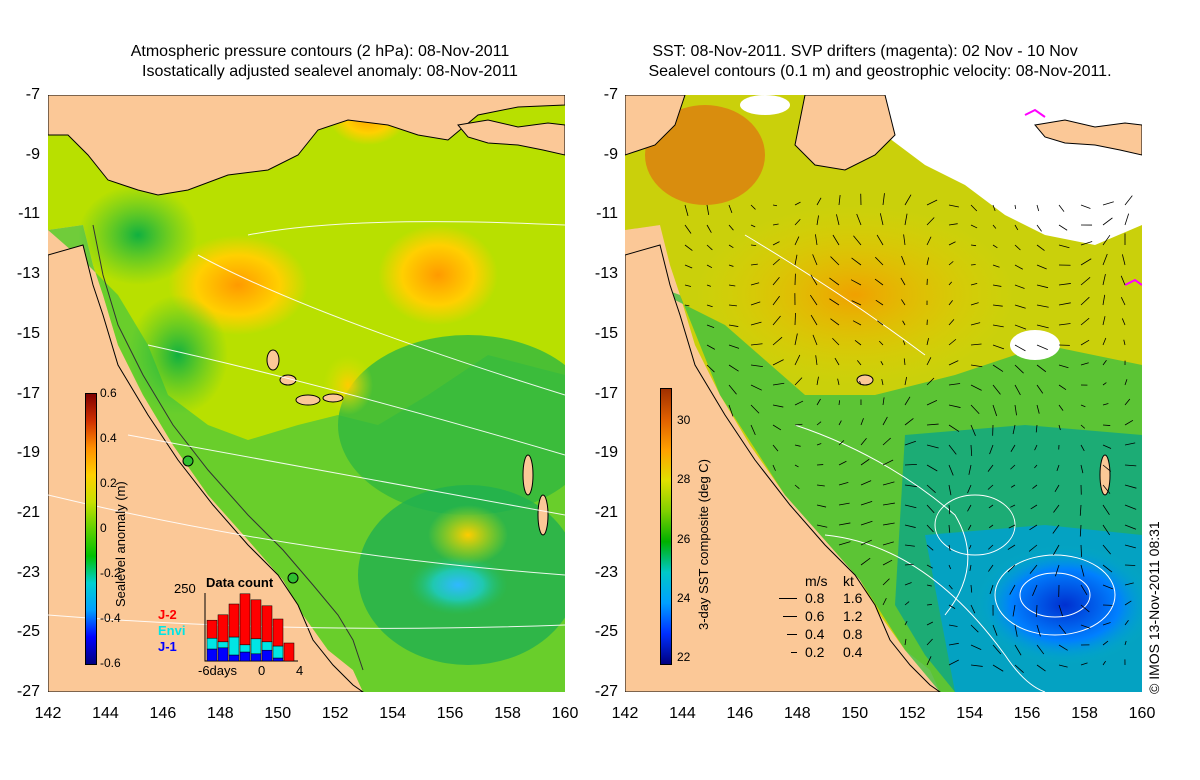 The width and height of the screenshot is (1200, 780). What do you see at coordinates (853, 598) in the screenshot?
I see `velocity-legend-kt: 1.6` at bounding box center [853, 598].